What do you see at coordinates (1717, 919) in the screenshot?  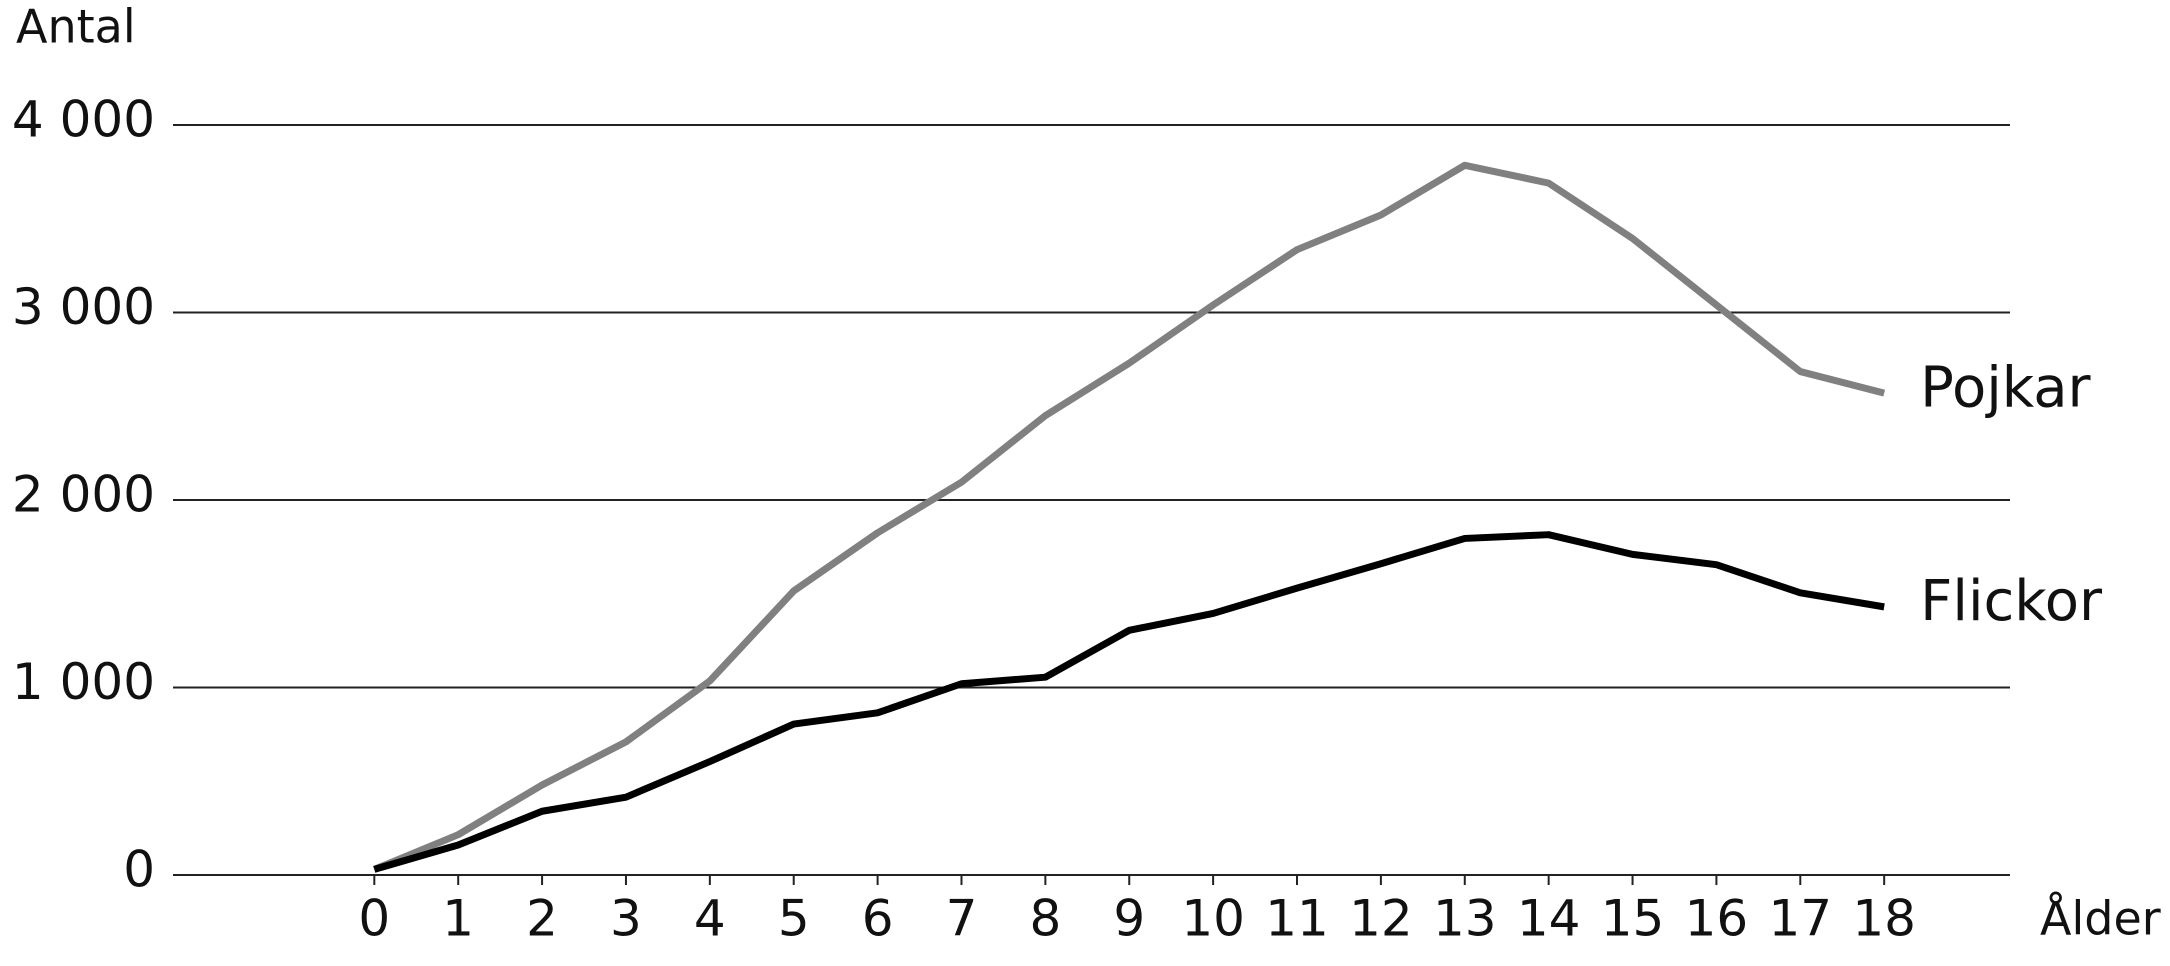 I see `x-tick-label: 16` at bounding box center [1717, 919].